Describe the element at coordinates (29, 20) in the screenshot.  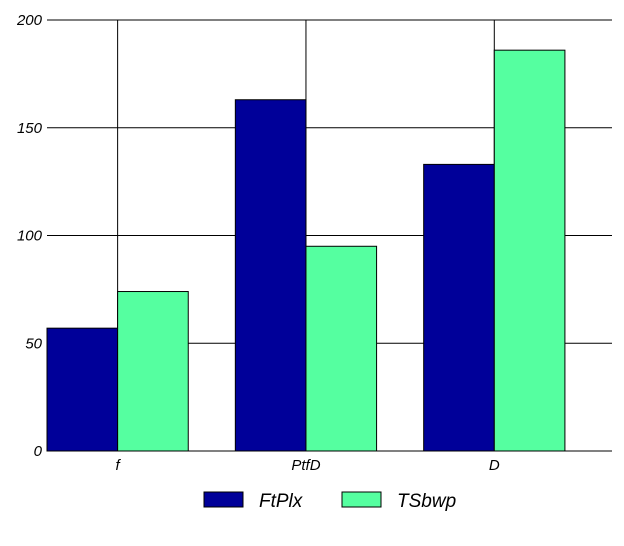
I see `y-tick-label: 200` at that location.